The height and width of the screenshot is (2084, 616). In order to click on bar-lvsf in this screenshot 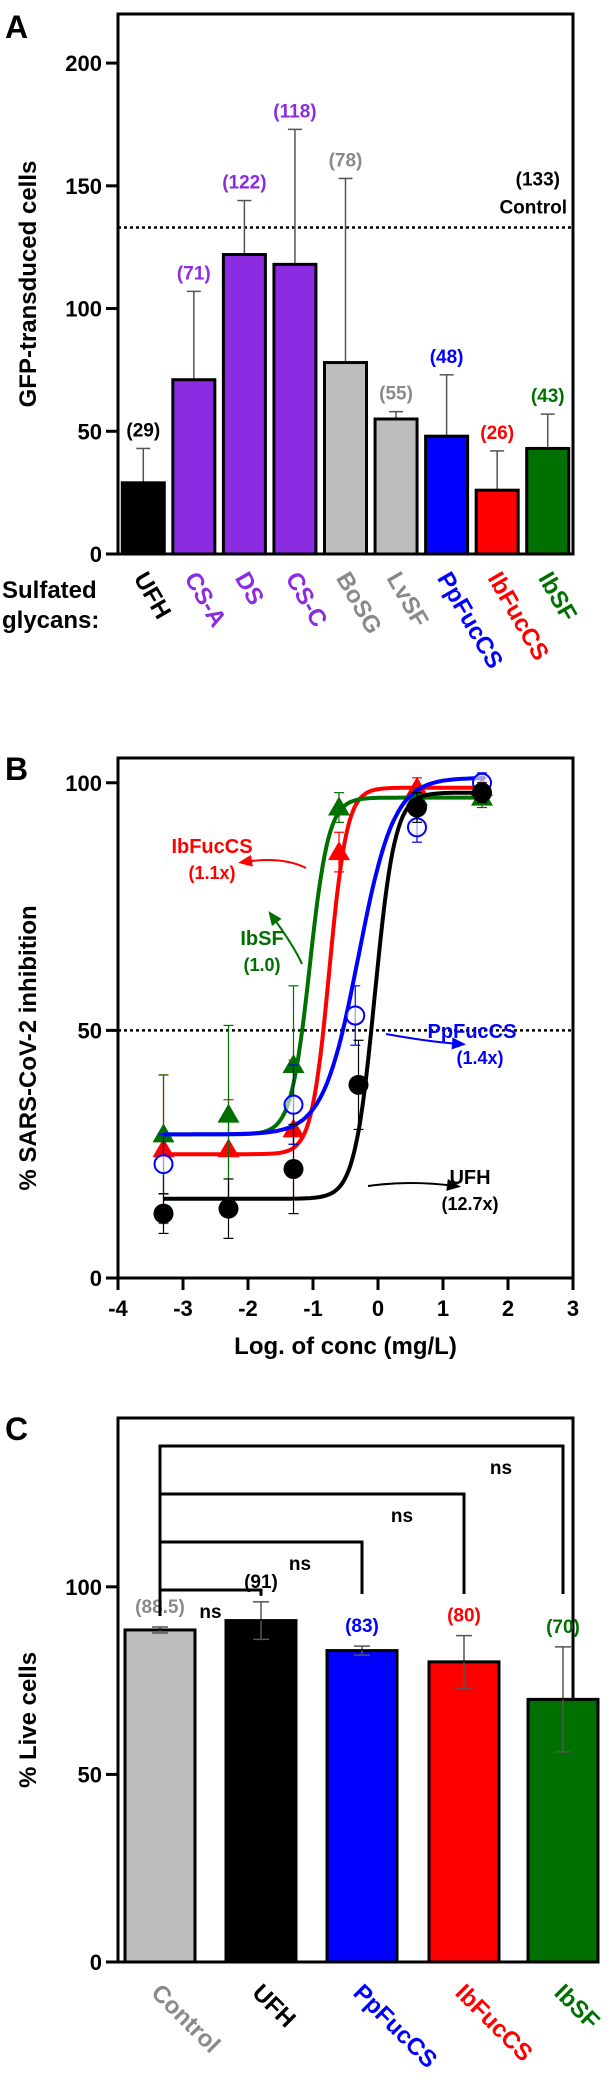, I will do `click(396, 486)`.